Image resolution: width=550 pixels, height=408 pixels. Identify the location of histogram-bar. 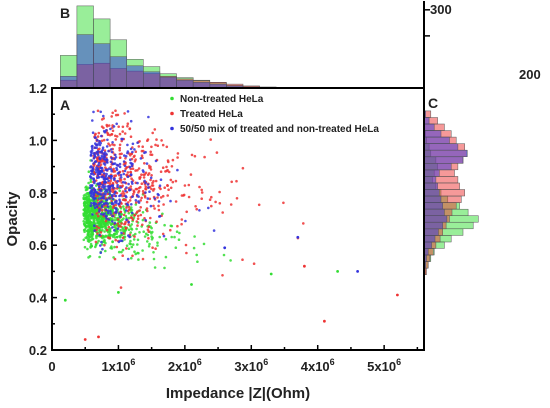
(441, 147).